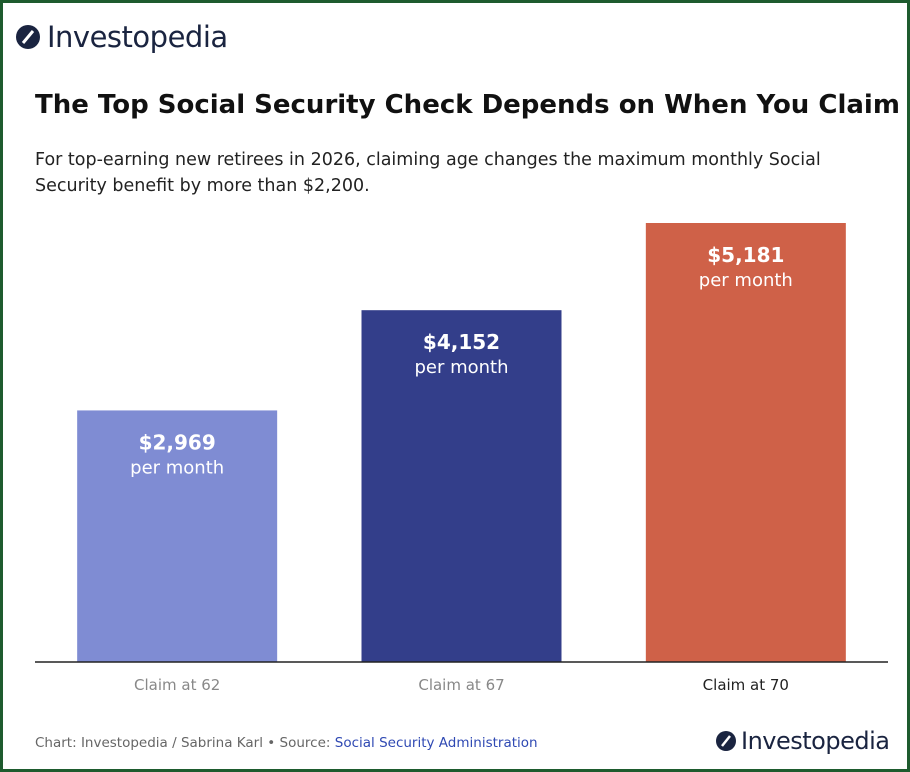 The image size is (910, 772). Describe the element at coordinates (177, 442) in the screenshot. I see `value-label: $2,969` at that location.